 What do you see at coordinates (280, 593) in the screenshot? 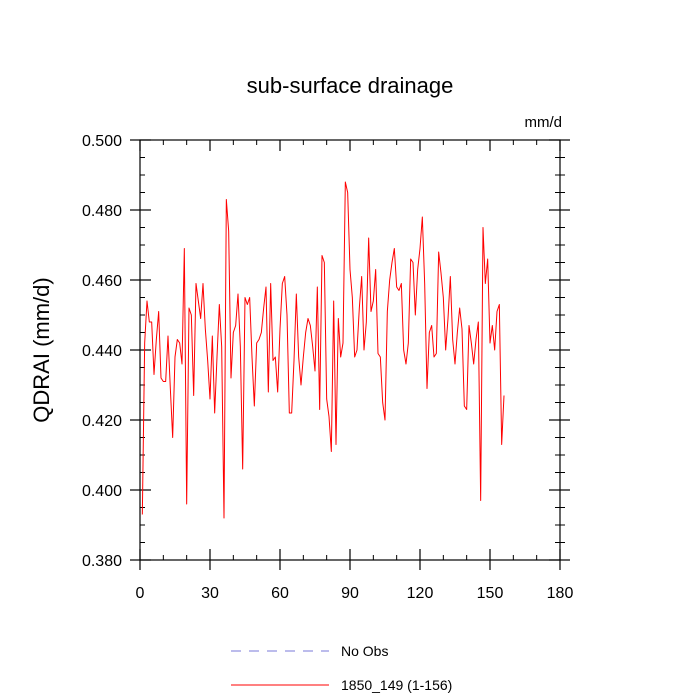
I see `x-tick-label: 60` at bounding box center [280, 593].